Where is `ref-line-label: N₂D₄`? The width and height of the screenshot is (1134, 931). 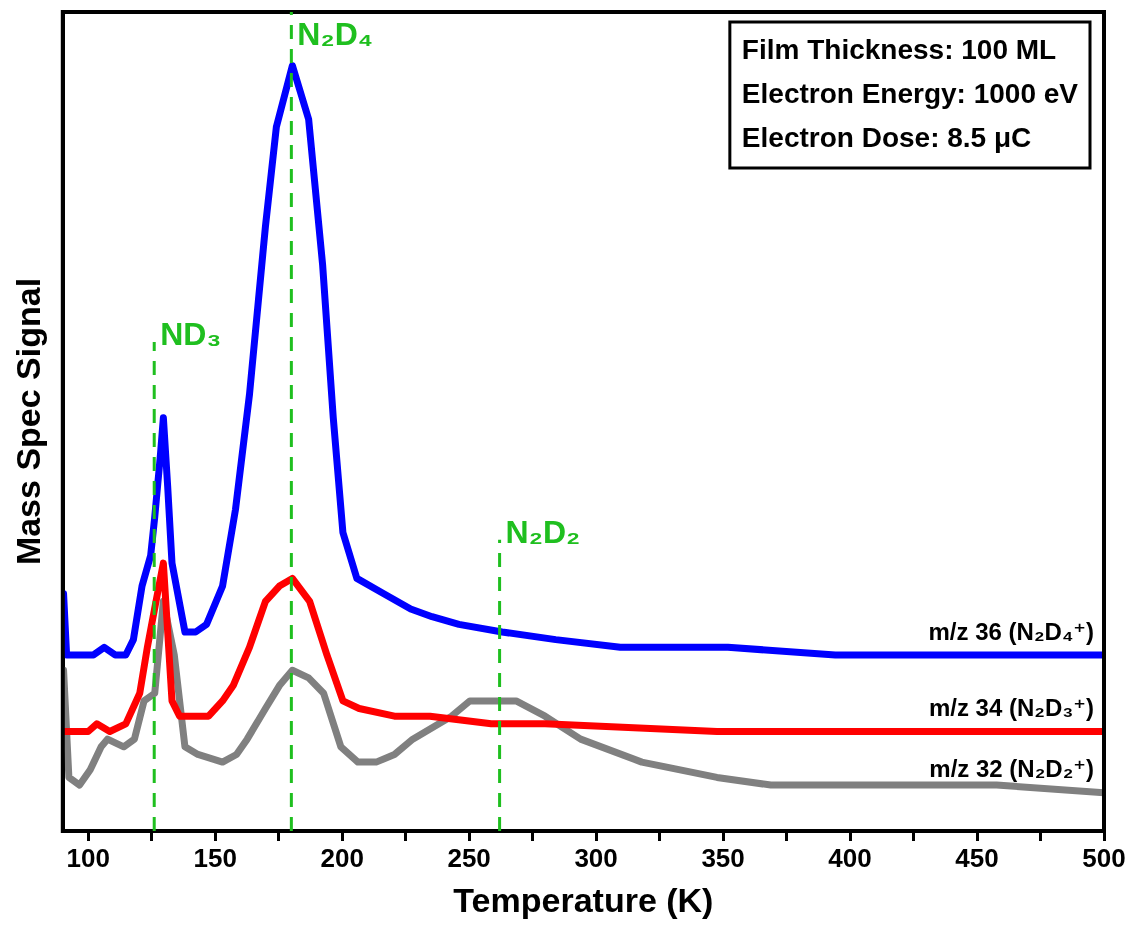 ref-line-label: N₂D₄ is located at coordinates (335, 33).